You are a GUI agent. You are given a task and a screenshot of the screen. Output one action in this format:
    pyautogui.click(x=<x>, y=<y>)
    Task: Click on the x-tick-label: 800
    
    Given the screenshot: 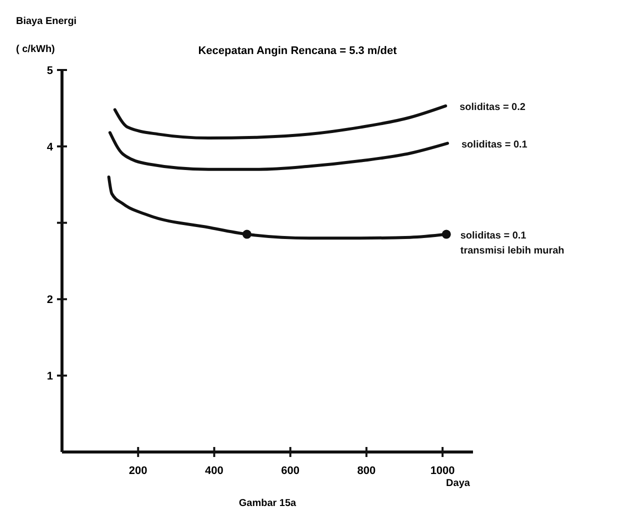 What is the action you would take?
    pyautogui.click(x=366, y=471)
    